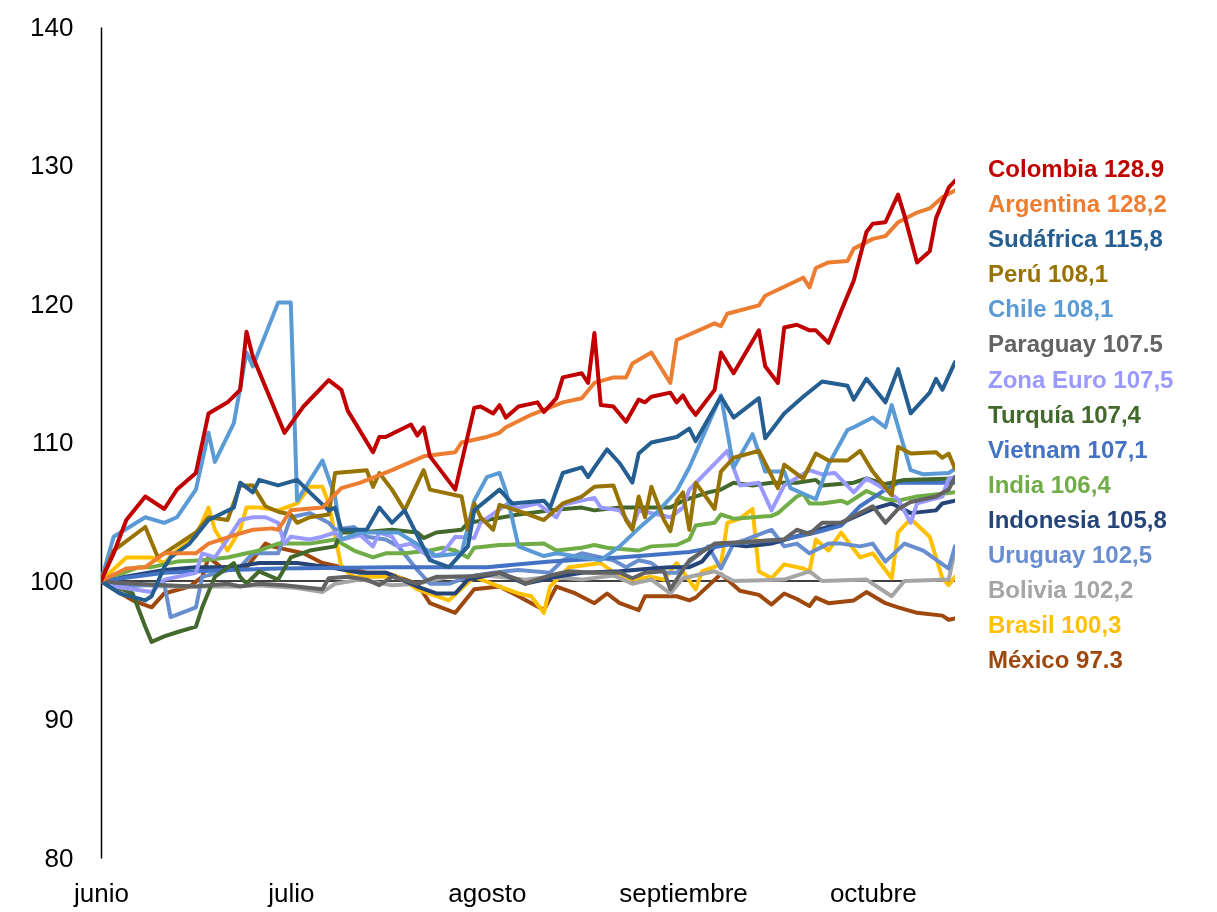 Image resolution: width=1217 pixels, height=912 pixels. I want to click on x-tick-label: octubre, so click(873, 892).